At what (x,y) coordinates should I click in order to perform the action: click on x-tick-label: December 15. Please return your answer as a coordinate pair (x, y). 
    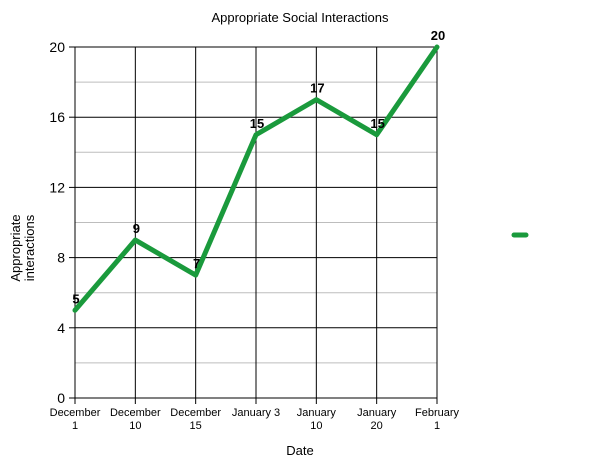
    Looking at the image, I should click on (195, 419).